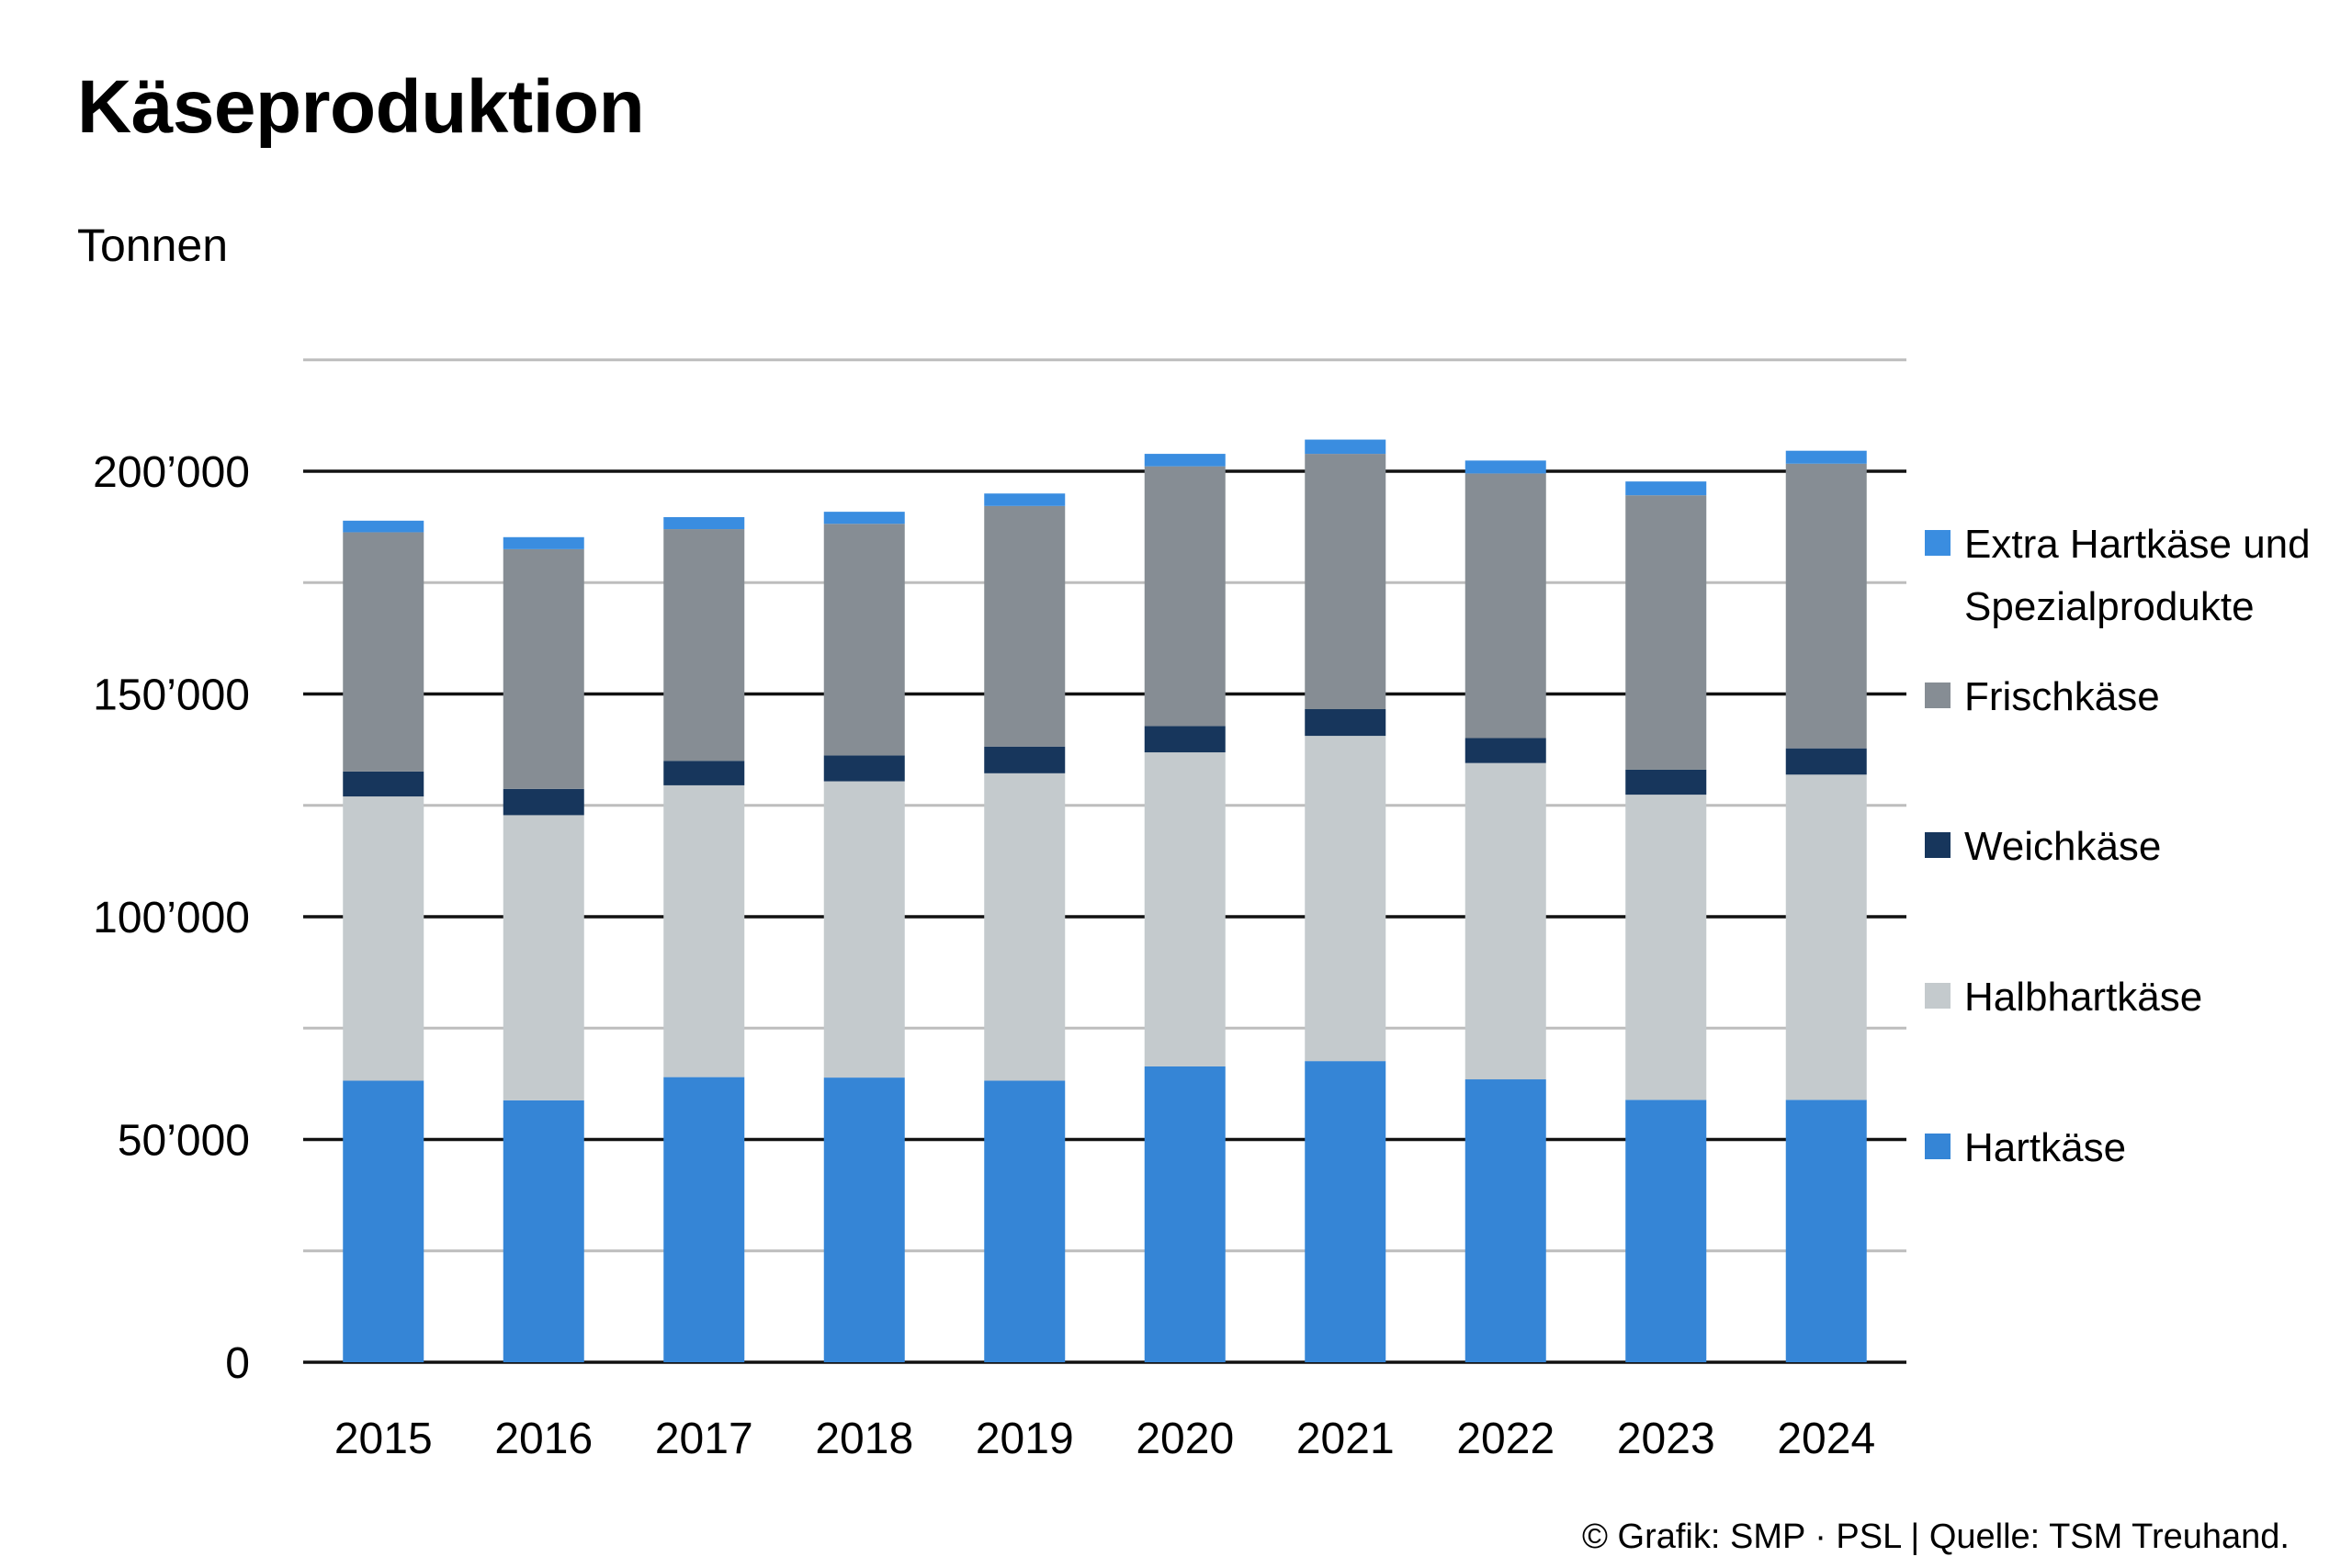  Describe the element at coordinates (2083, 998) in the screenshot. I see `legend-label: Halbhartkäse` at that location.